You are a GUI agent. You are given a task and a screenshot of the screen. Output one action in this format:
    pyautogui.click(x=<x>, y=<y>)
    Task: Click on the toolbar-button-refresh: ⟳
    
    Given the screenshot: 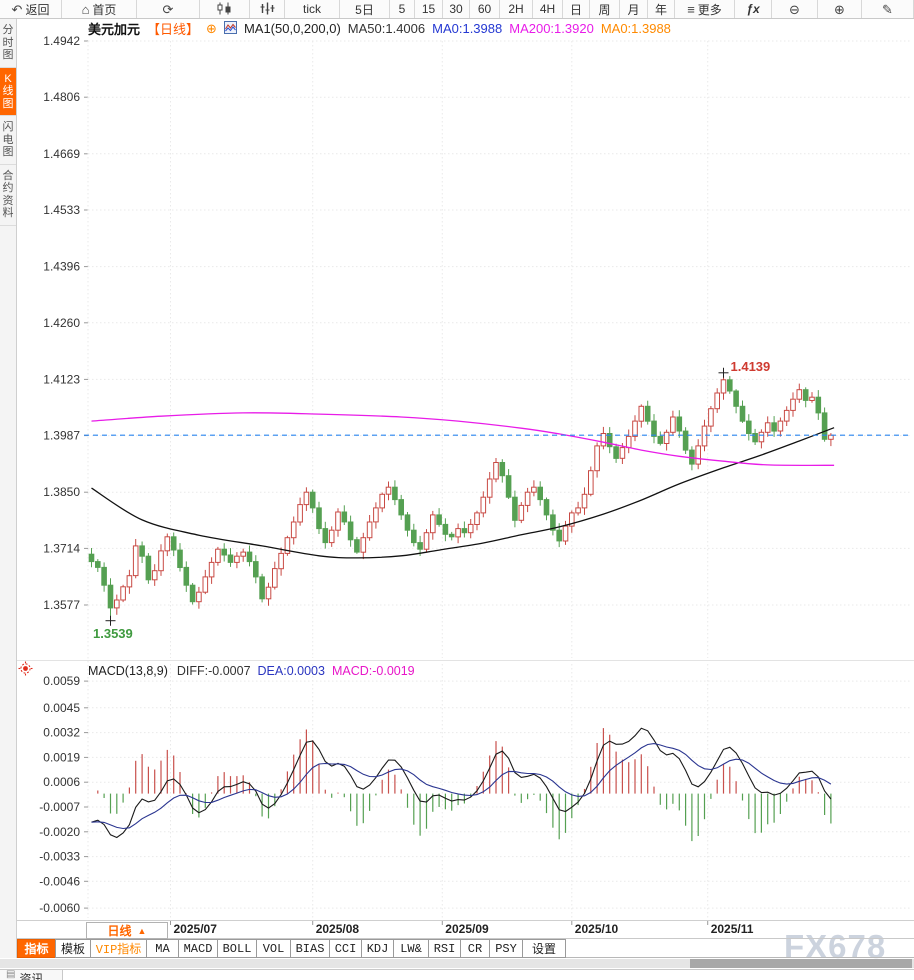 What is the action you would take?
    pyautogui.click(x=168, y=9)
    